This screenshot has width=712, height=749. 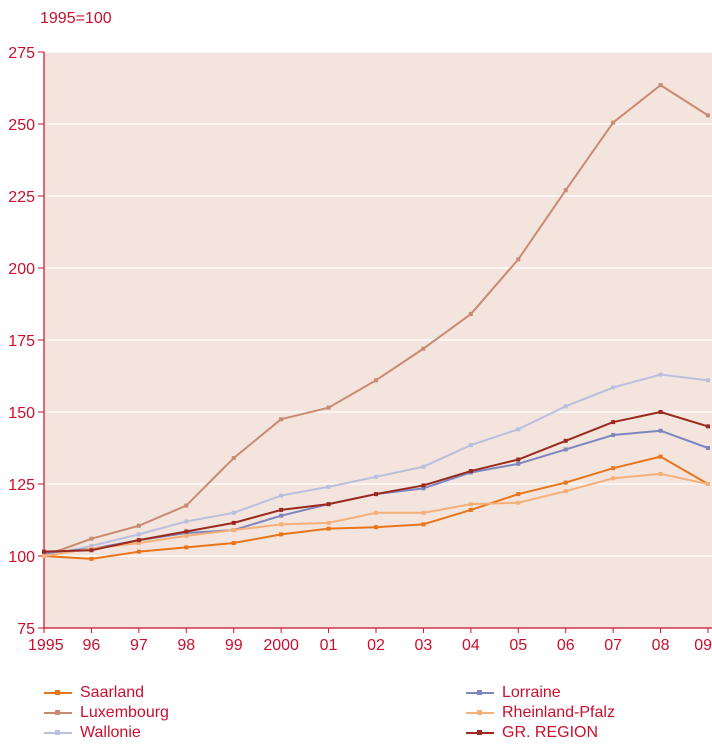 I want to click on x-tick-label: 07, so click(x=613, y=645).